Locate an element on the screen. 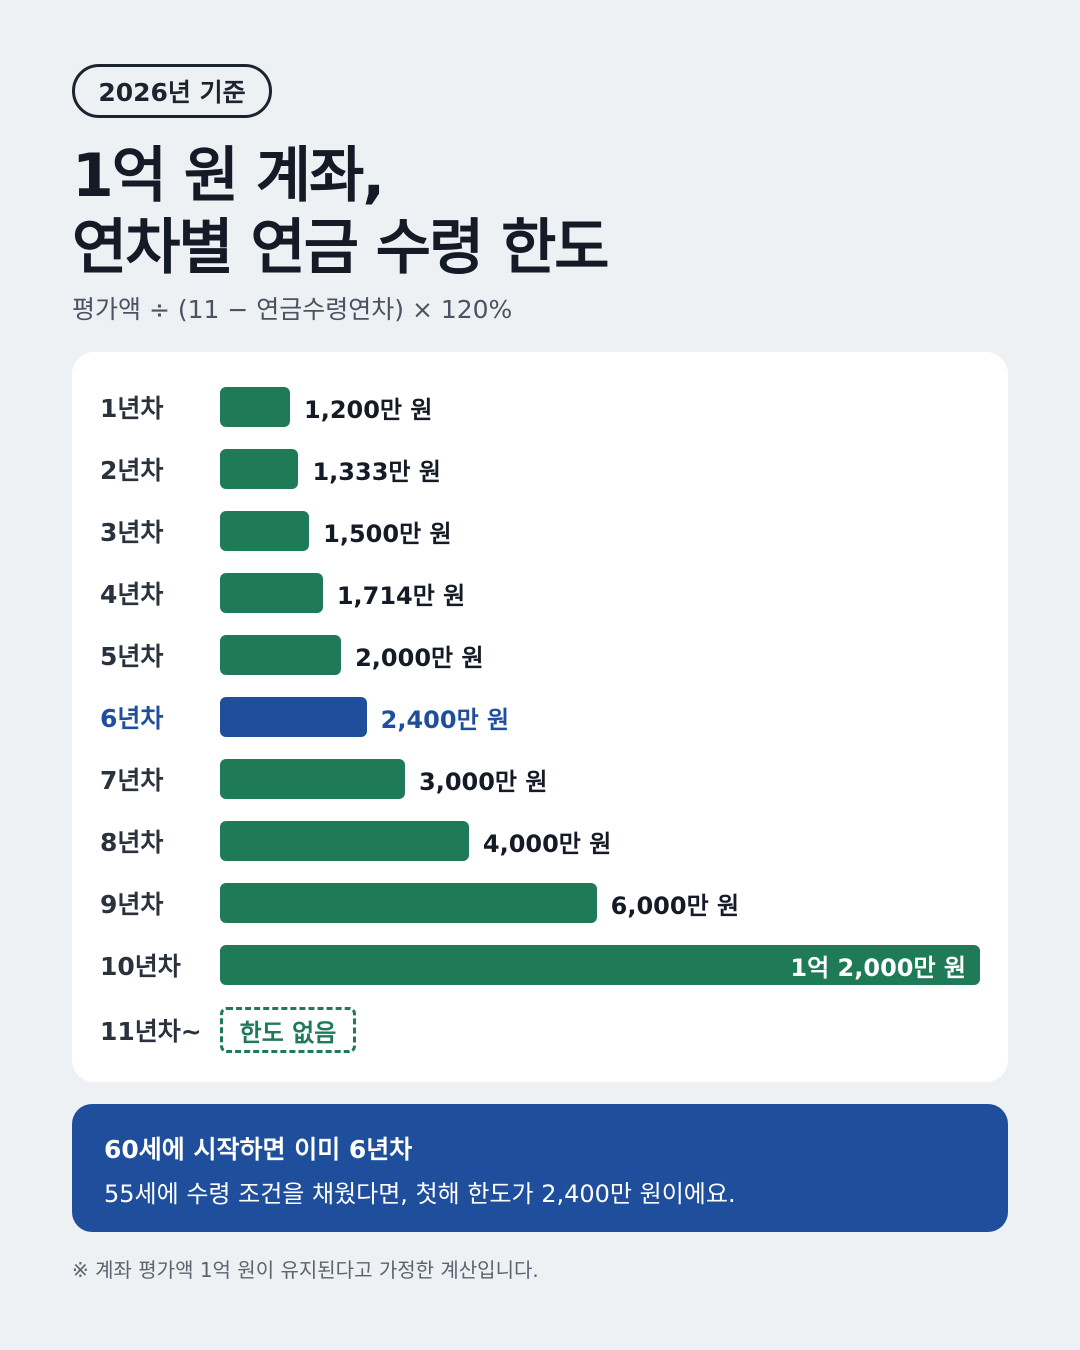 Image resolution: width=1080 pixels, height=1350 pixels. chart-row: 1년차 1,200만 원 is located at coordinates (540, 407).